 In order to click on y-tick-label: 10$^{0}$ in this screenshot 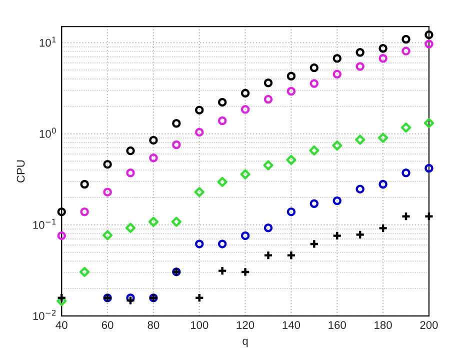, I will do `click(48, 133)`.